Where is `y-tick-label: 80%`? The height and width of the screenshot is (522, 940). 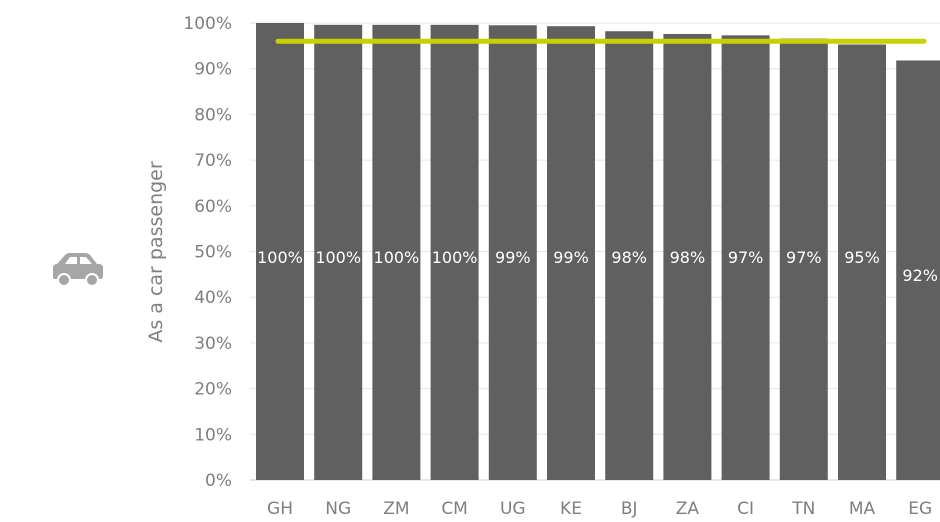
y-tick-label: 80% is located at coordinates (213, 115).